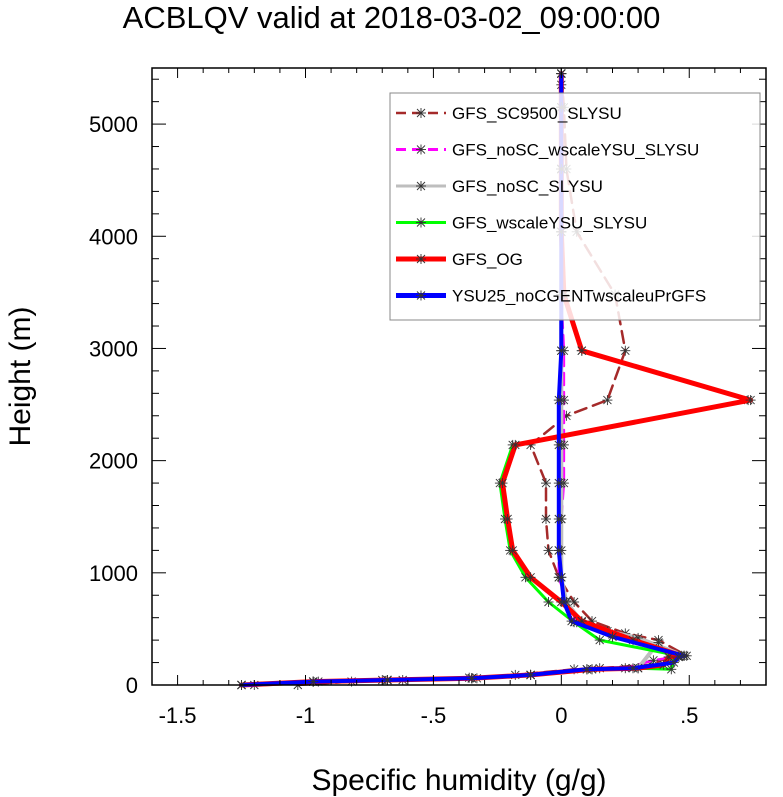 This screenshot has height=797, width=783. Describe the element at coordinates (306, 715) in the screenshot. I see `x-tick-label: -1` at that location.